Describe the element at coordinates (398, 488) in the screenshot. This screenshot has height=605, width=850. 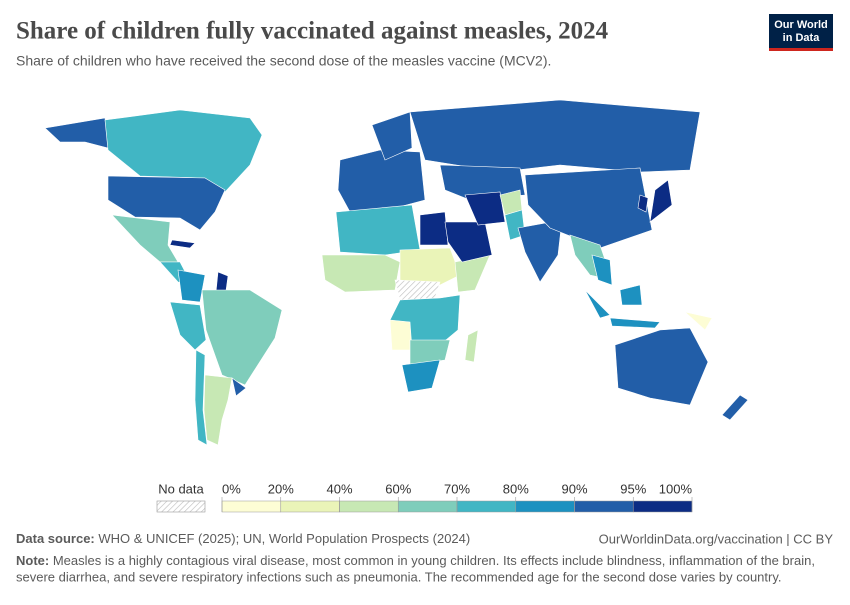
I see `legend-tick-label: 60%` at that location.